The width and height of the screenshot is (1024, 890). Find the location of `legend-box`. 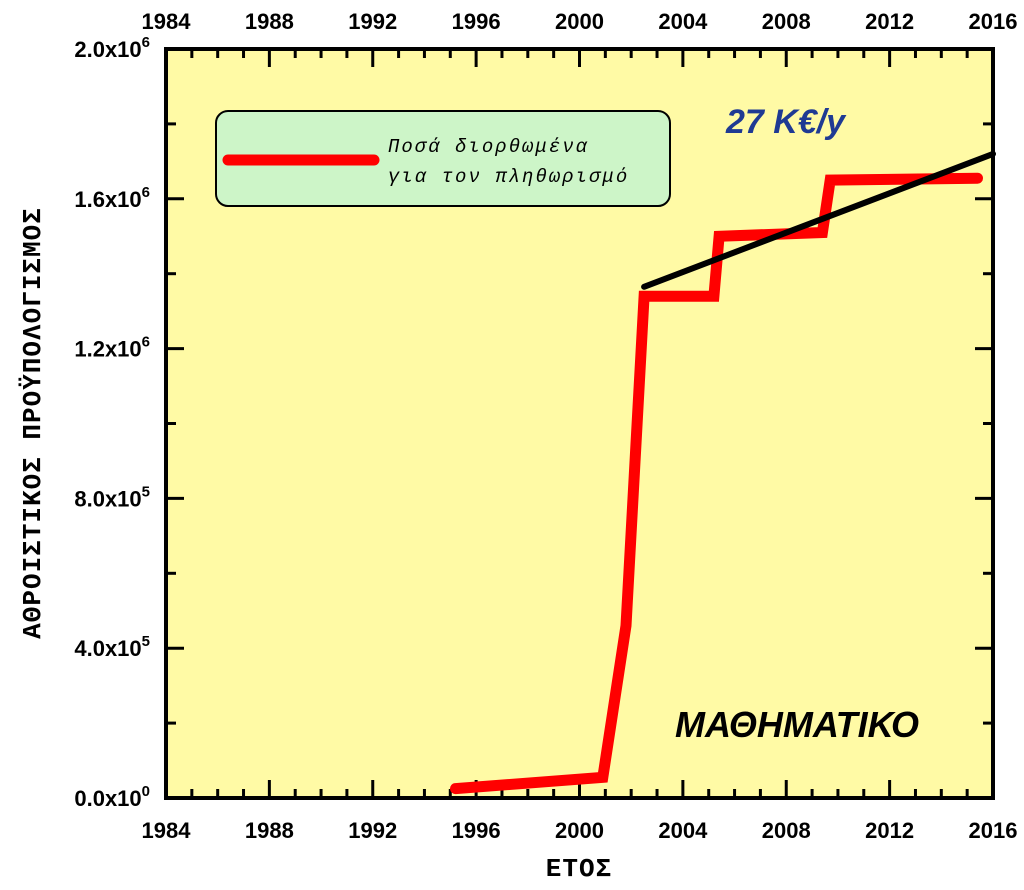

legend-box is located at coordinates (443, 158).